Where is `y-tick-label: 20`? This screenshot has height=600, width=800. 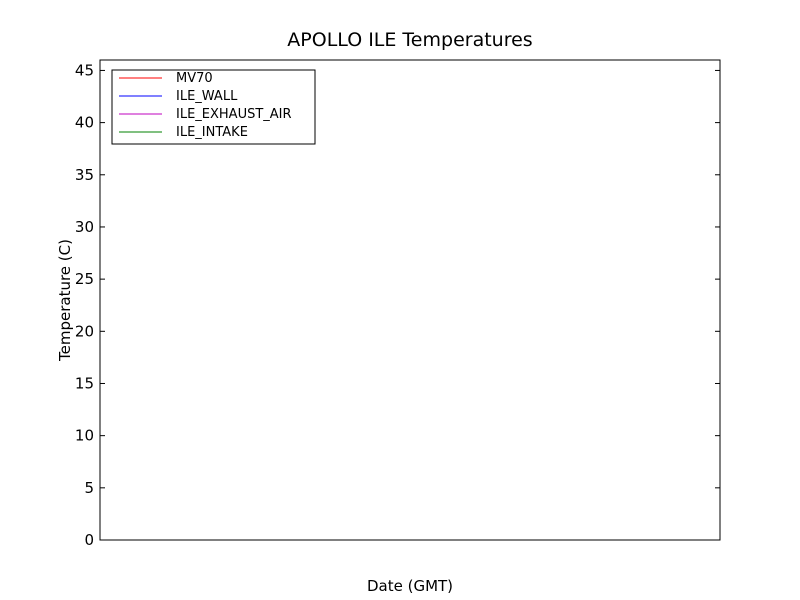 y-tick-label: 20 is located at coordinates (84, 331).